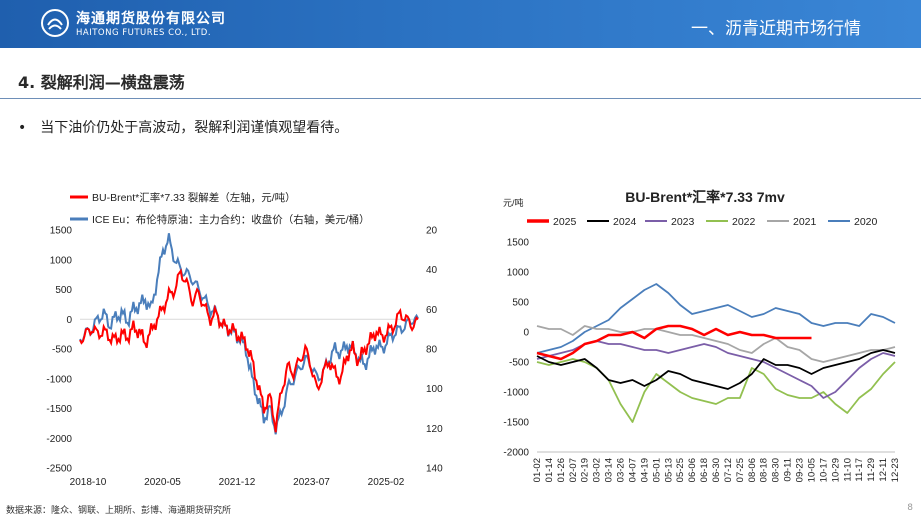 The image size is (921, 519). What do you see at coordinates (516, 393) in the screenshot?
I see `y-tick-label: -1000` at bounding box center [516, 393].